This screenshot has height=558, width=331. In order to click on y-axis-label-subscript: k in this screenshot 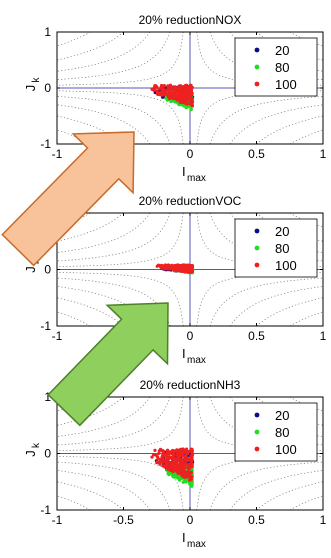, I will do `click(36, 80)`.